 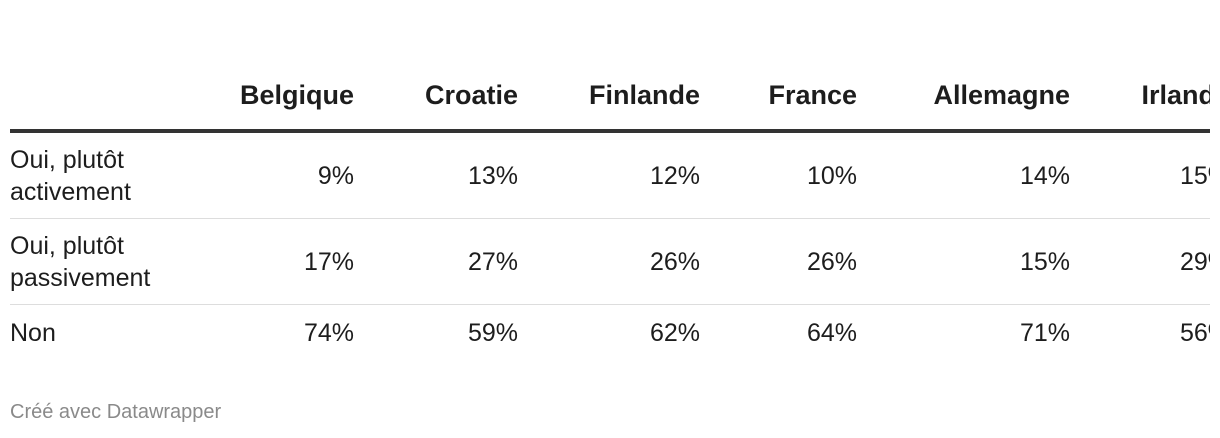 What do you see at coordinates (272, 101) in the screenshot?
I see `column-header: Belgique` at bounding box center [272, 101].